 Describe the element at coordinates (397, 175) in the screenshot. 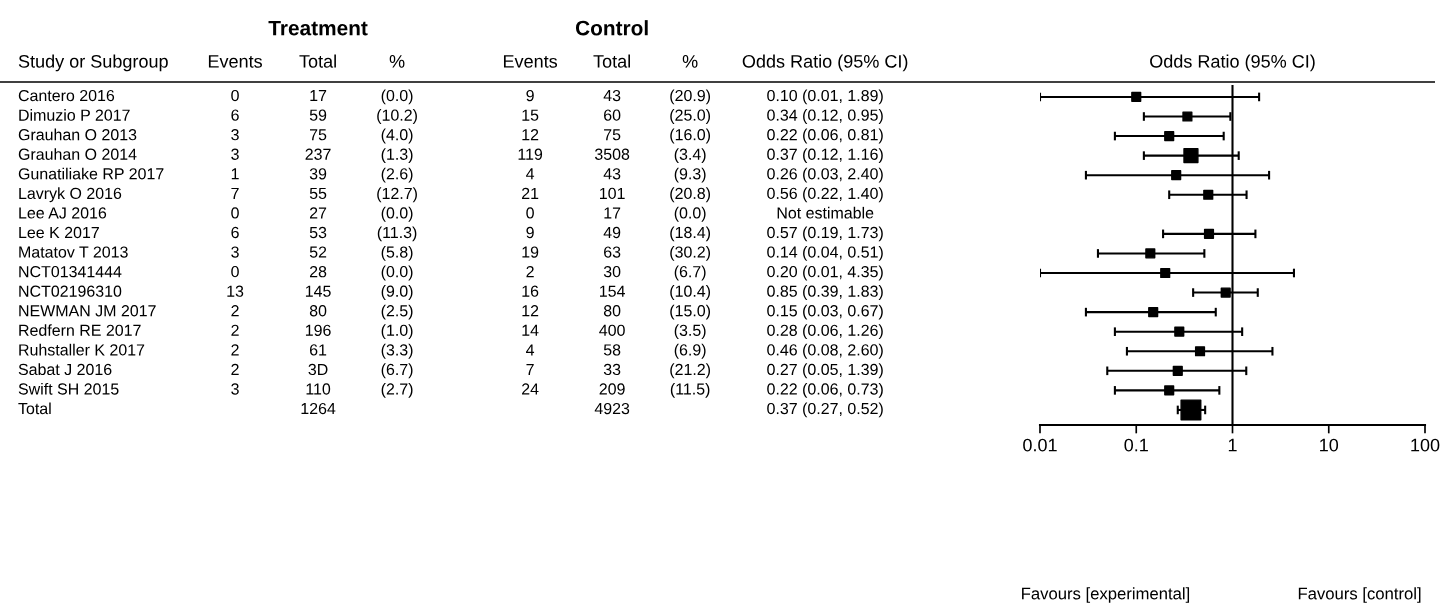

I see `text: (2.6)` at that location.